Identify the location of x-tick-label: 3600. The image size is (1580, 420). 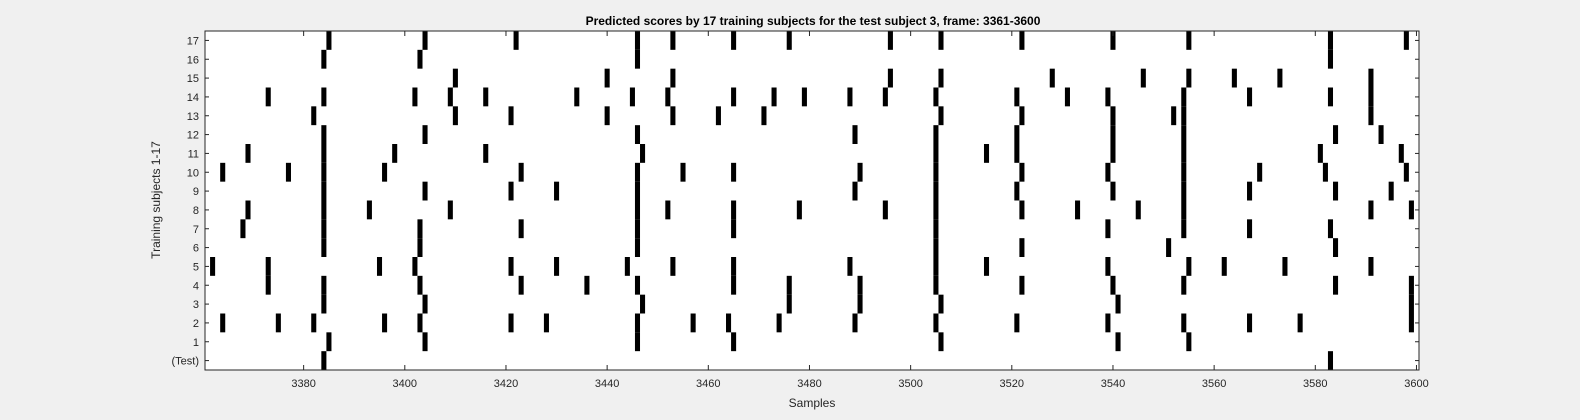
(1416, 384).